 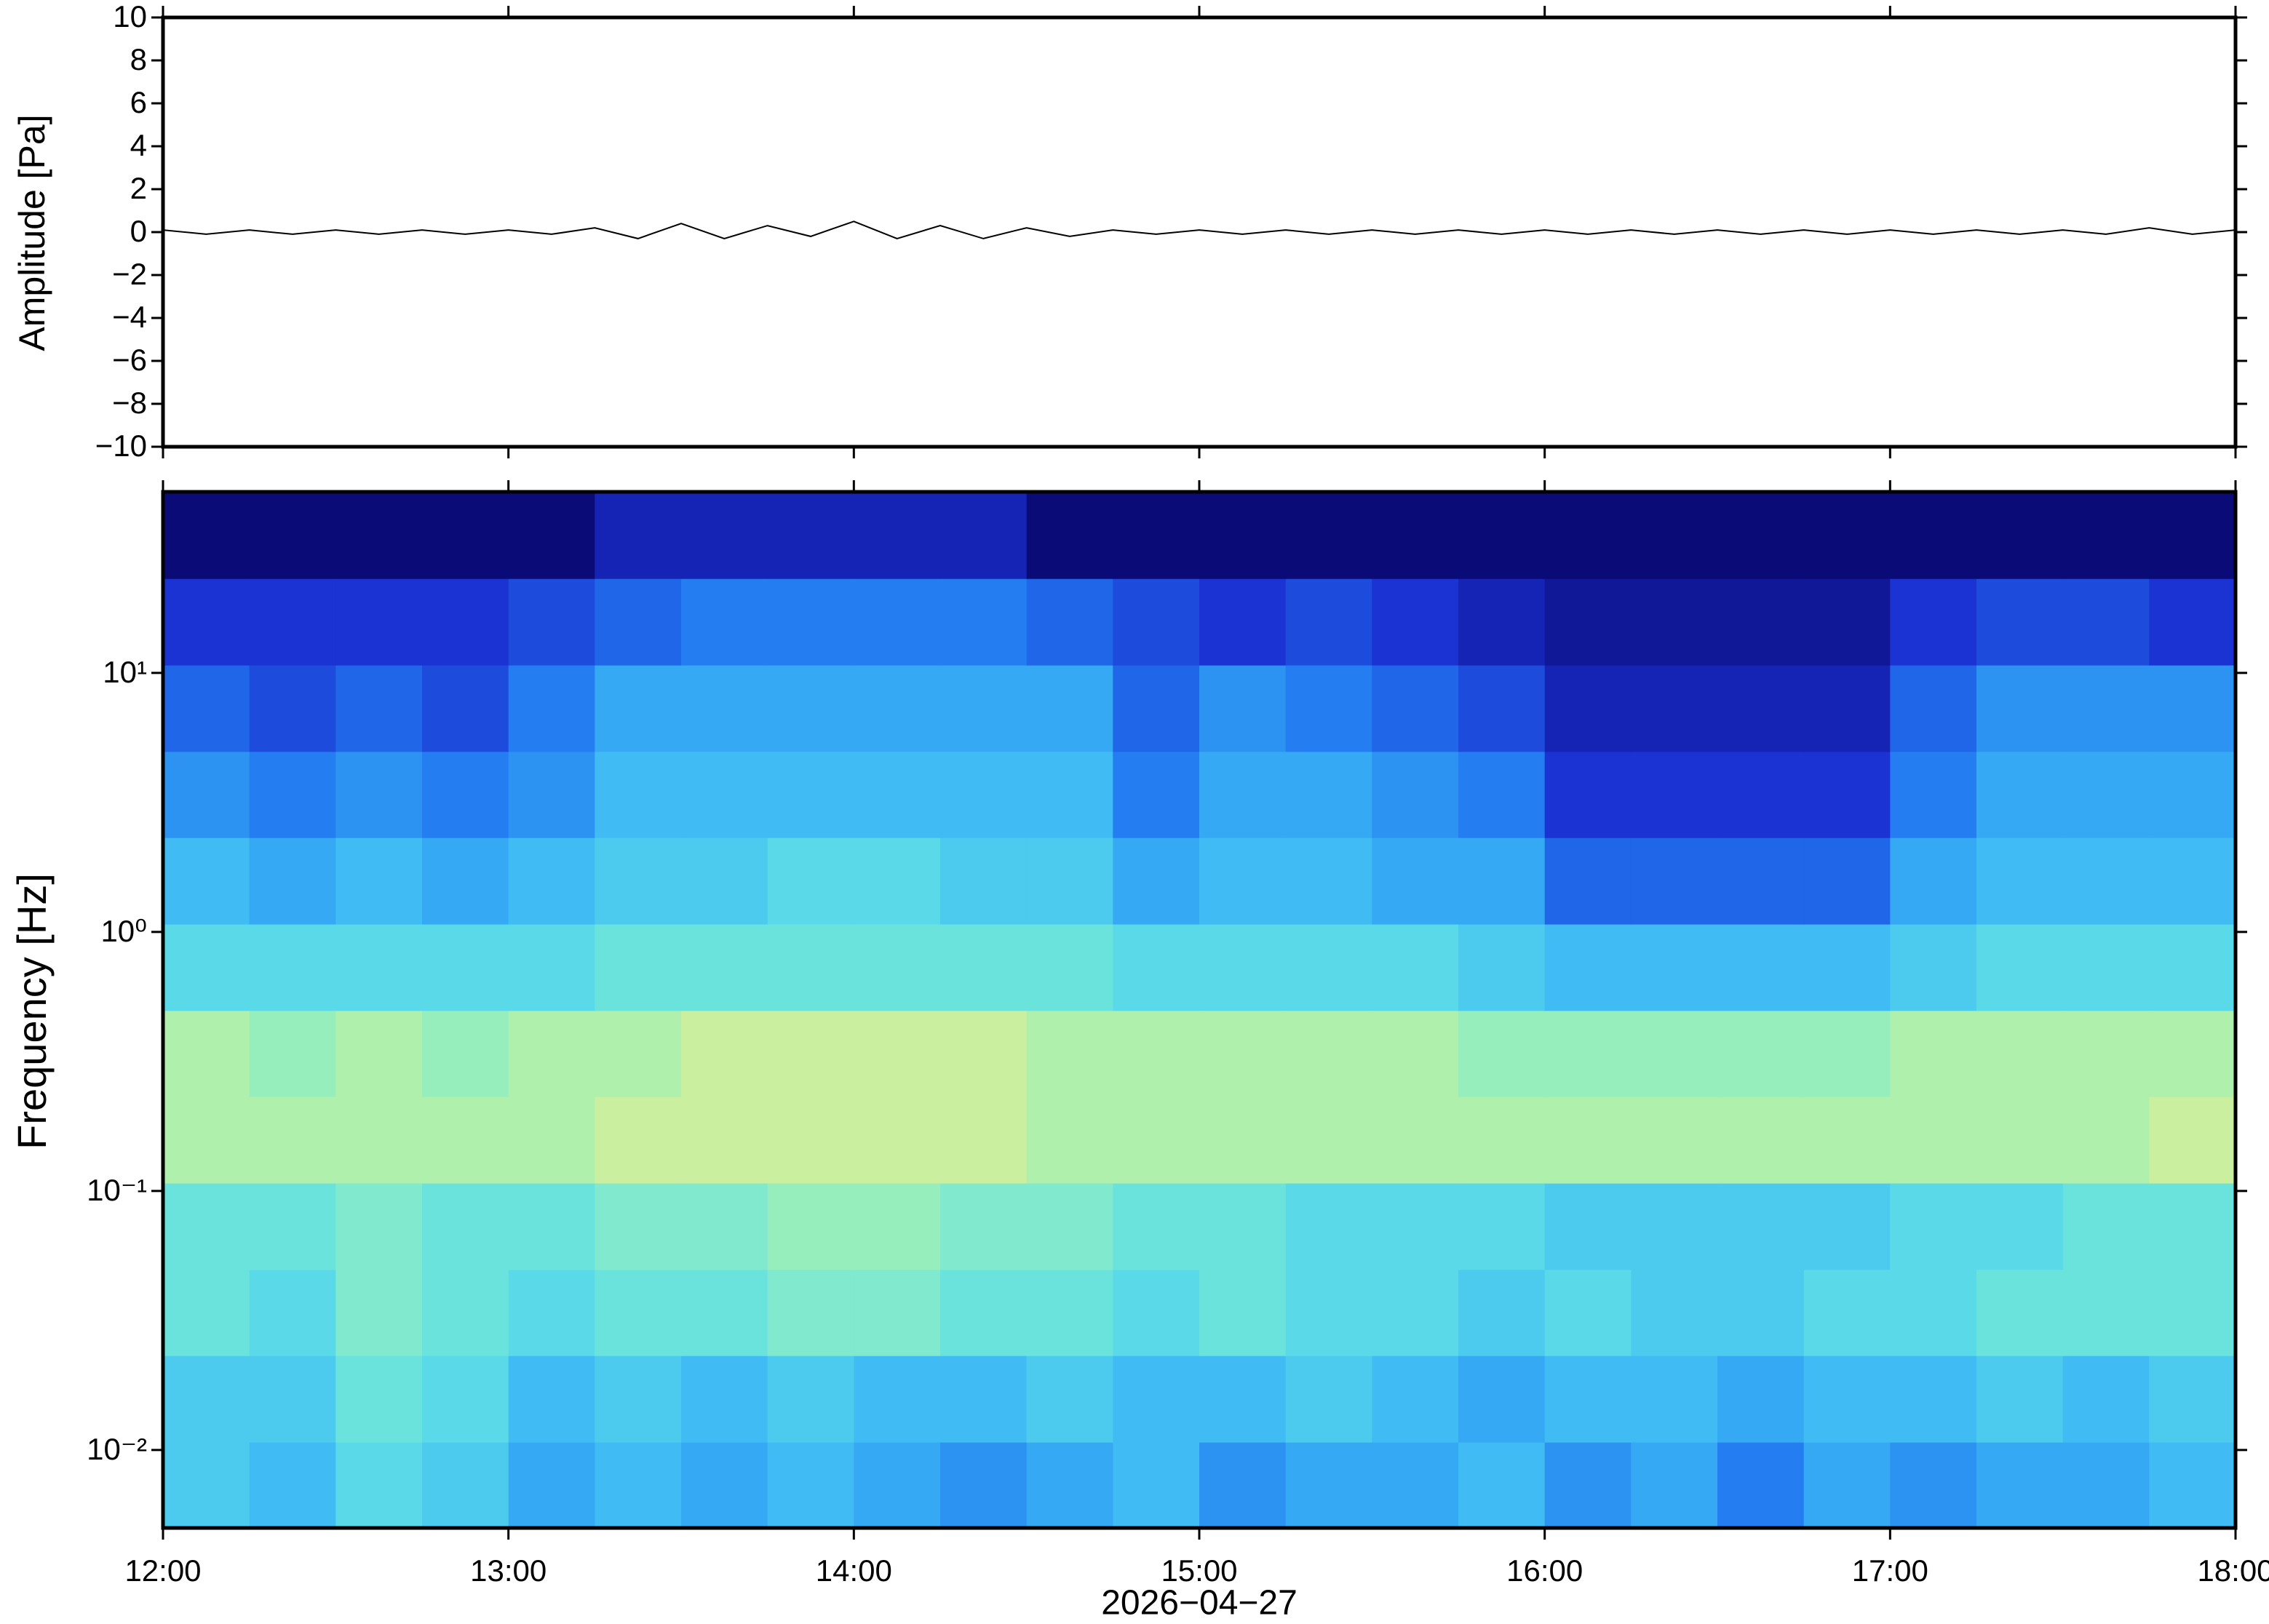 I want to click on y-tick-label: 2, so click(x=138, y=188).